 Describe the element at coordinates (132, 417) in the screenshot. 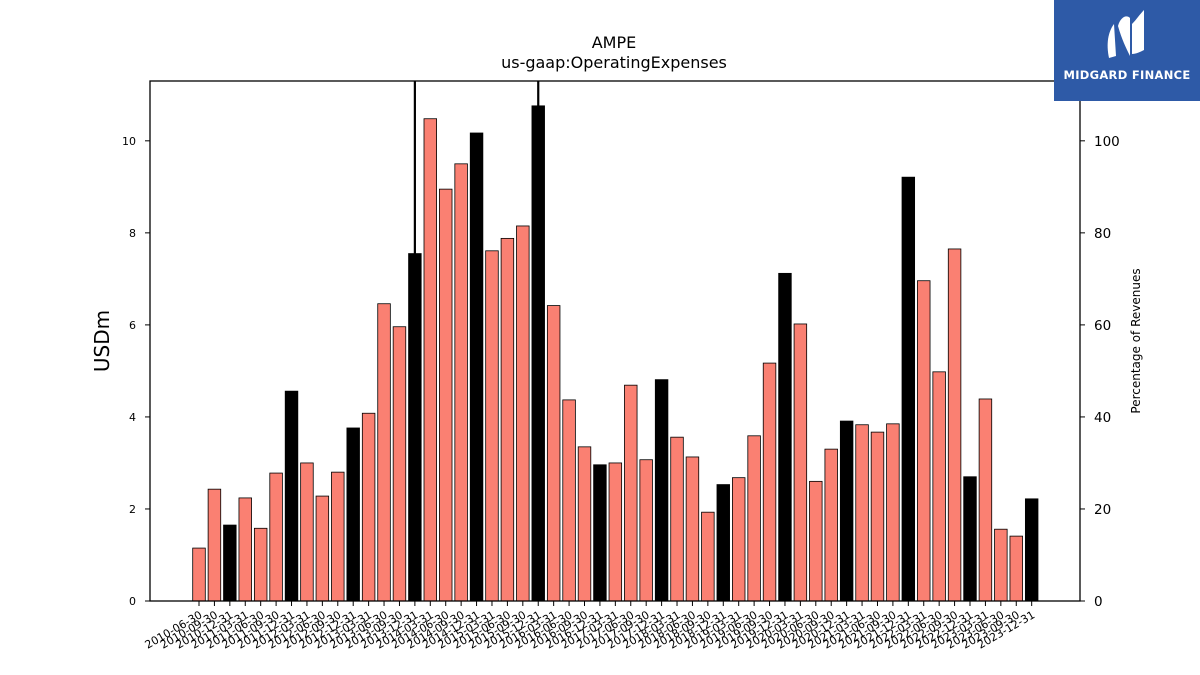

I see `y-tick-label: 4` at that location.